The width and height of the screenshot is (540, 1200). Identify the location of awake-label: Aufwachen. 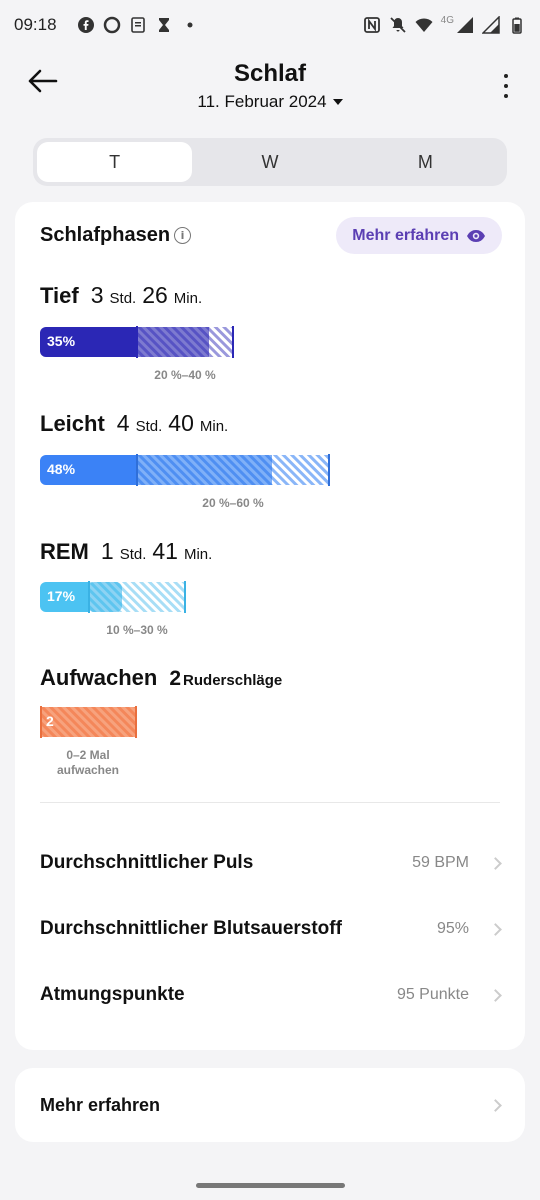
(99, 677).